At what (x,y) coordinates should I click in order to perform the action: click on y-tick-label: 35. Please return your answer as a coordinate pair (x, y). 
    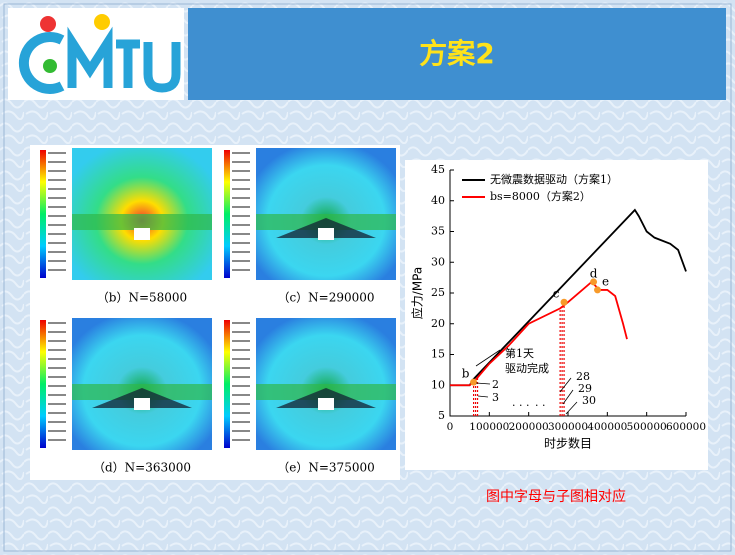
    Looking at the image, I should click on (438, 231).